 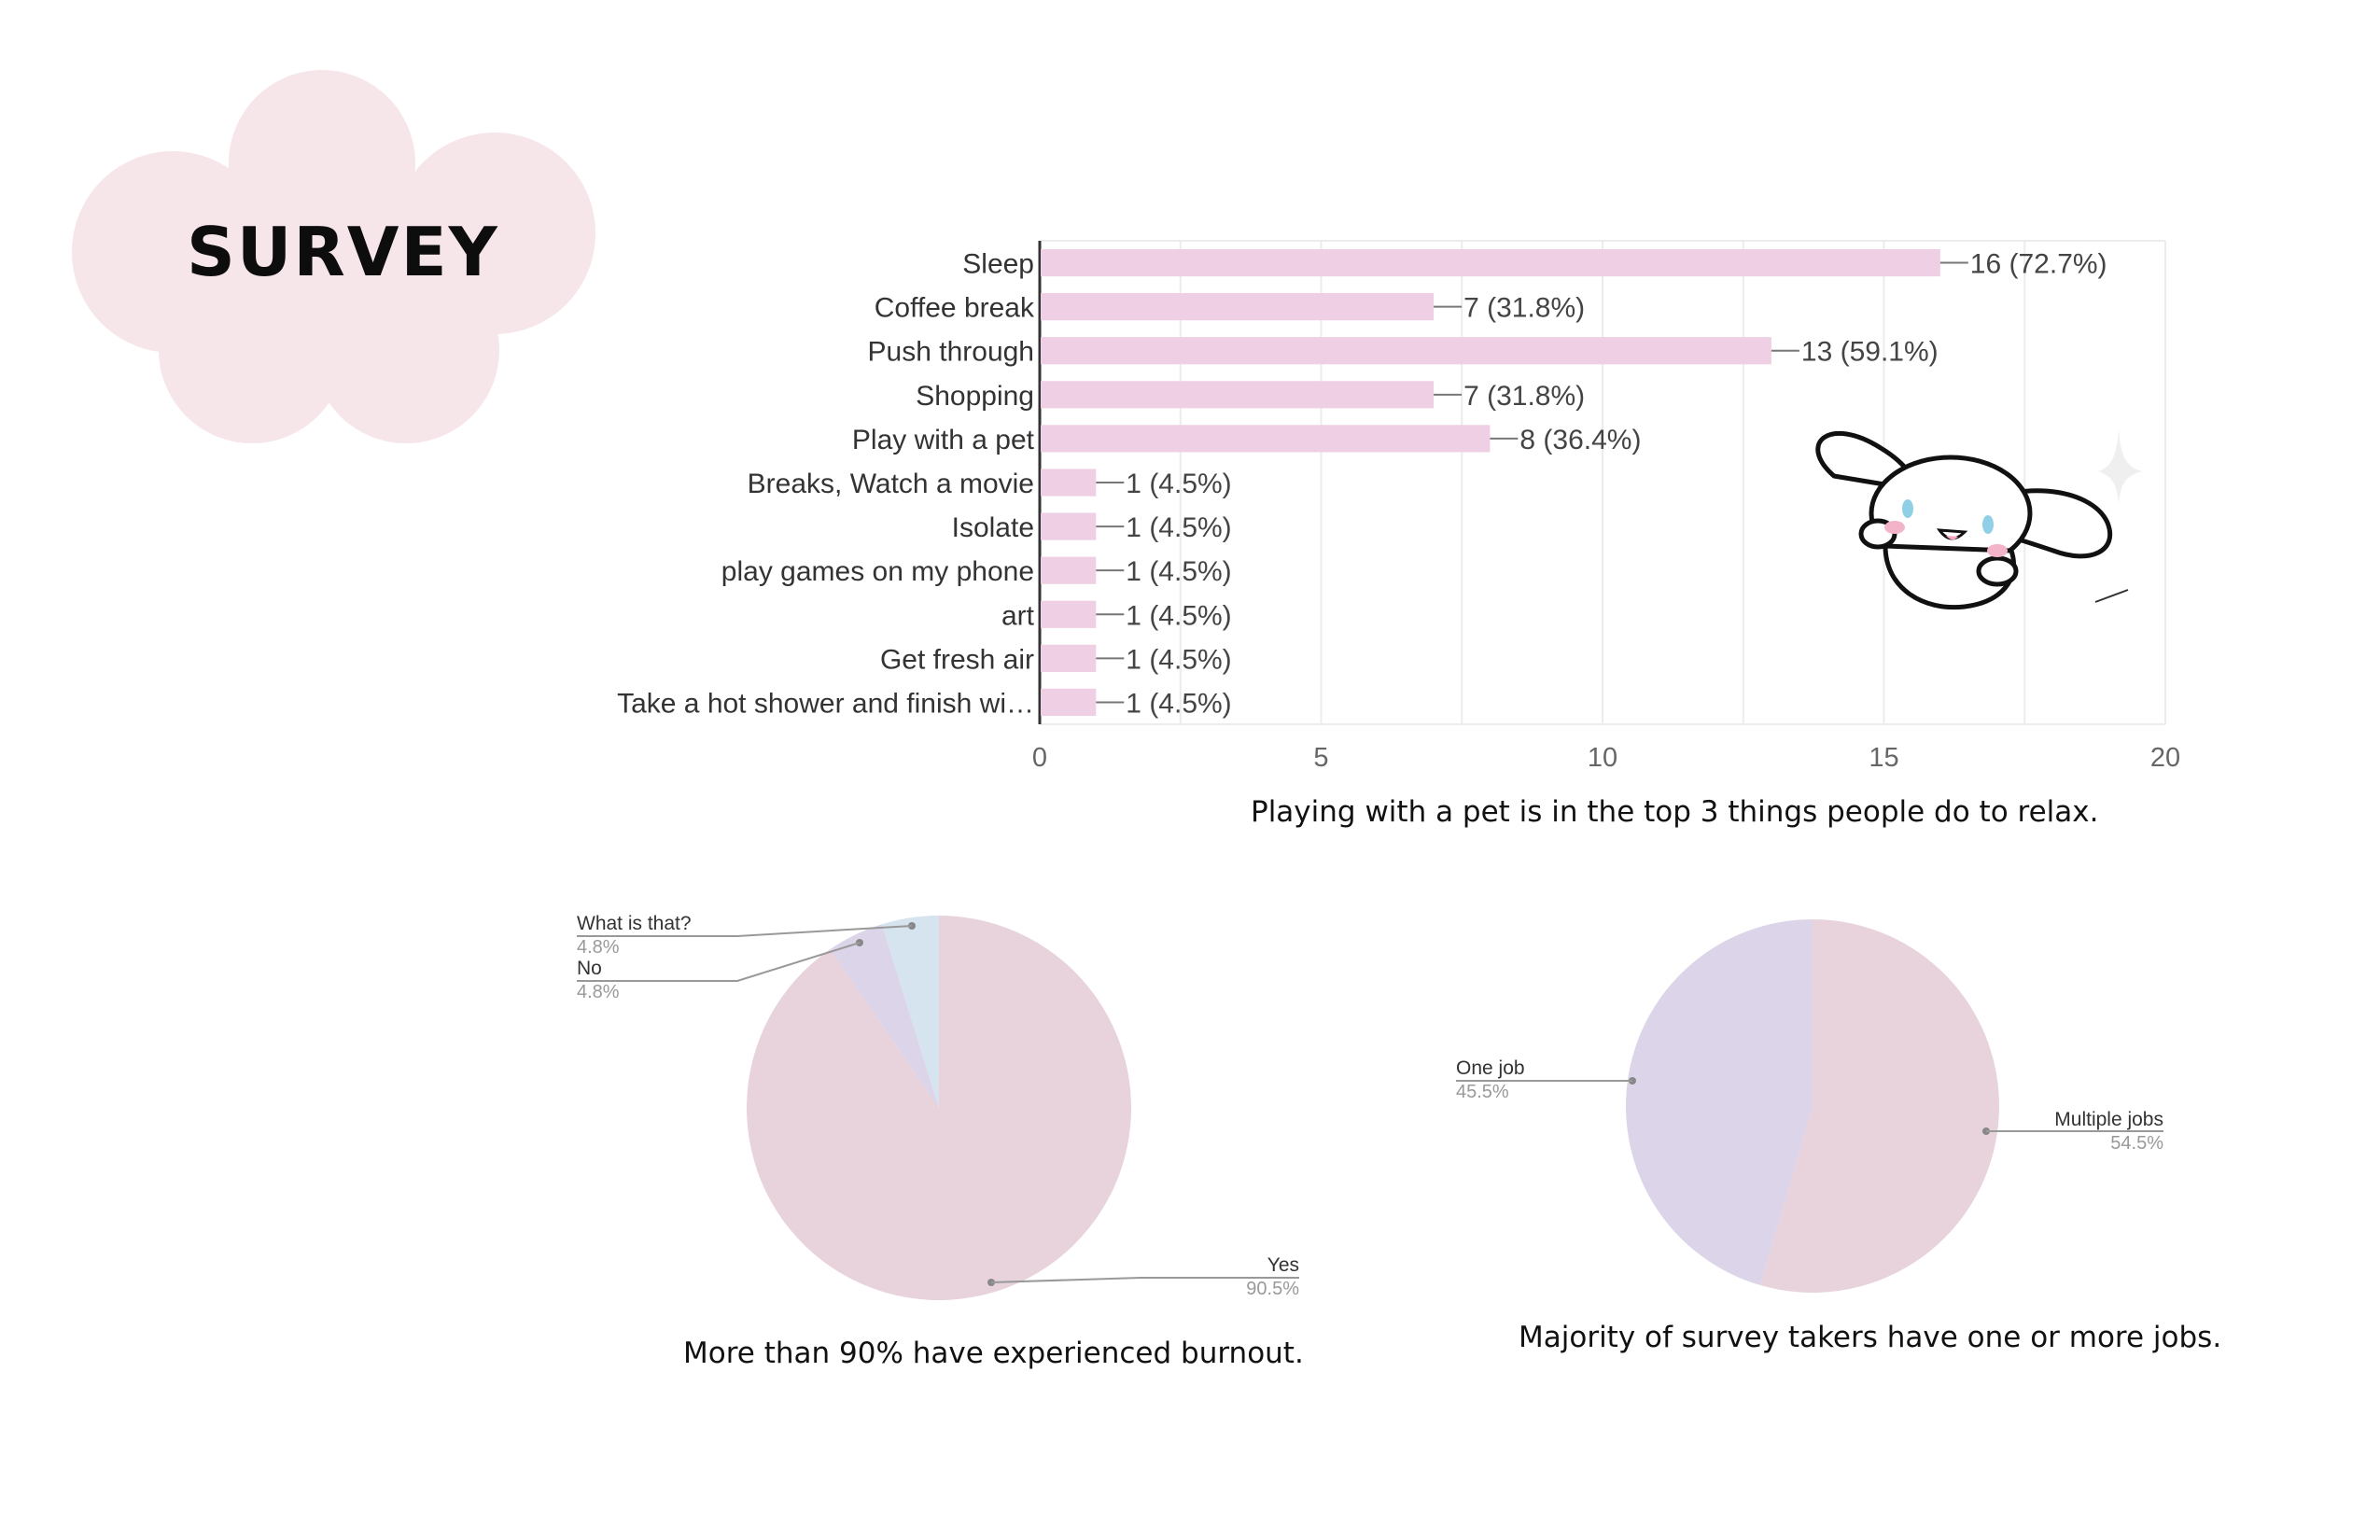 I want to click on data-label: 16 (72.7%), so click(x=2038, y=264).